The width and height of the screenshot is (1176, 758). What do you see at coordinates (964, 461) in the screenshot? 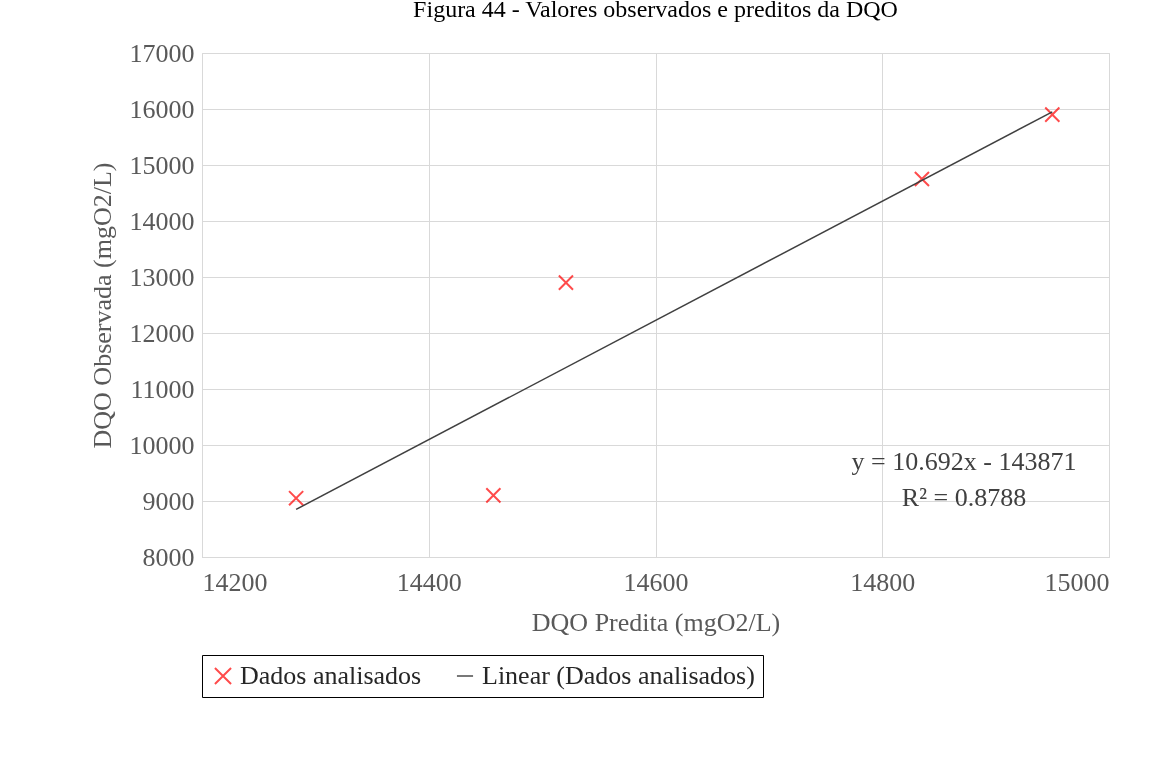
I see `annotation: y = 10.692x - 143871` at bounding box center [964, 461].